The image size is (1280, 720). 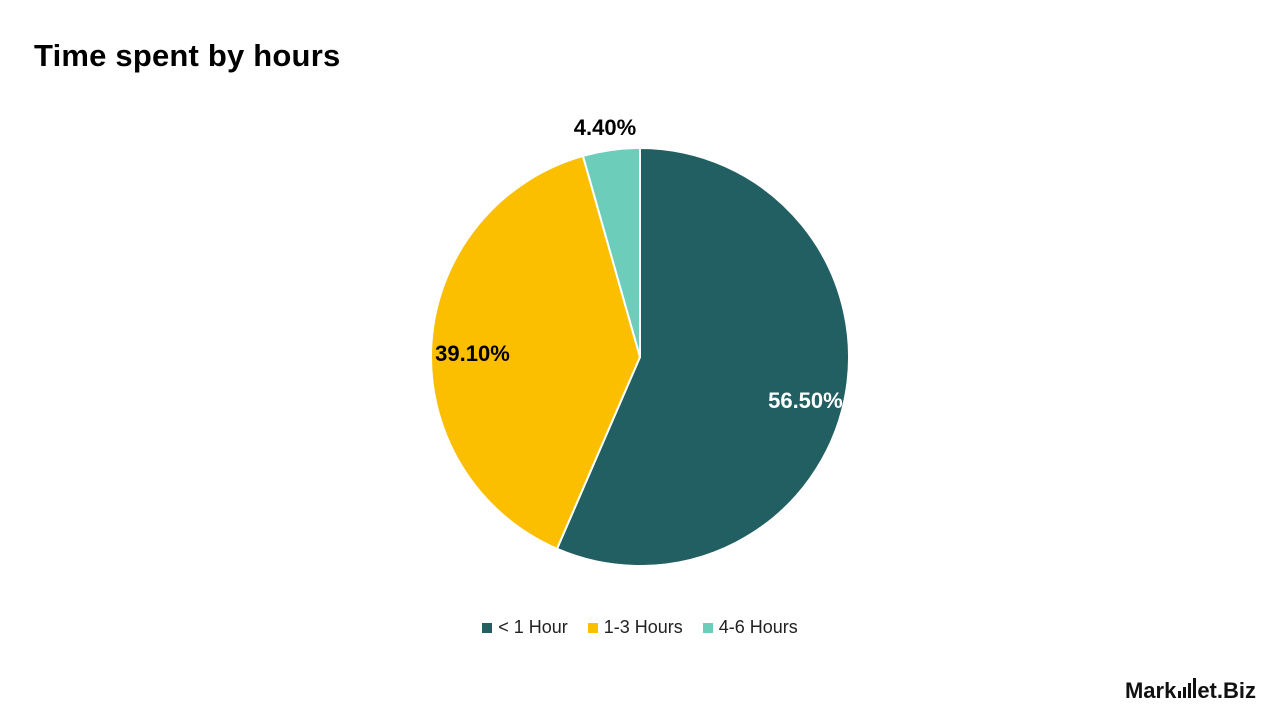 What do you see at coordinates (187, 55) in the screenshot?
I see `chart-title: Time spent by hours` at bounding box center [187, 55].